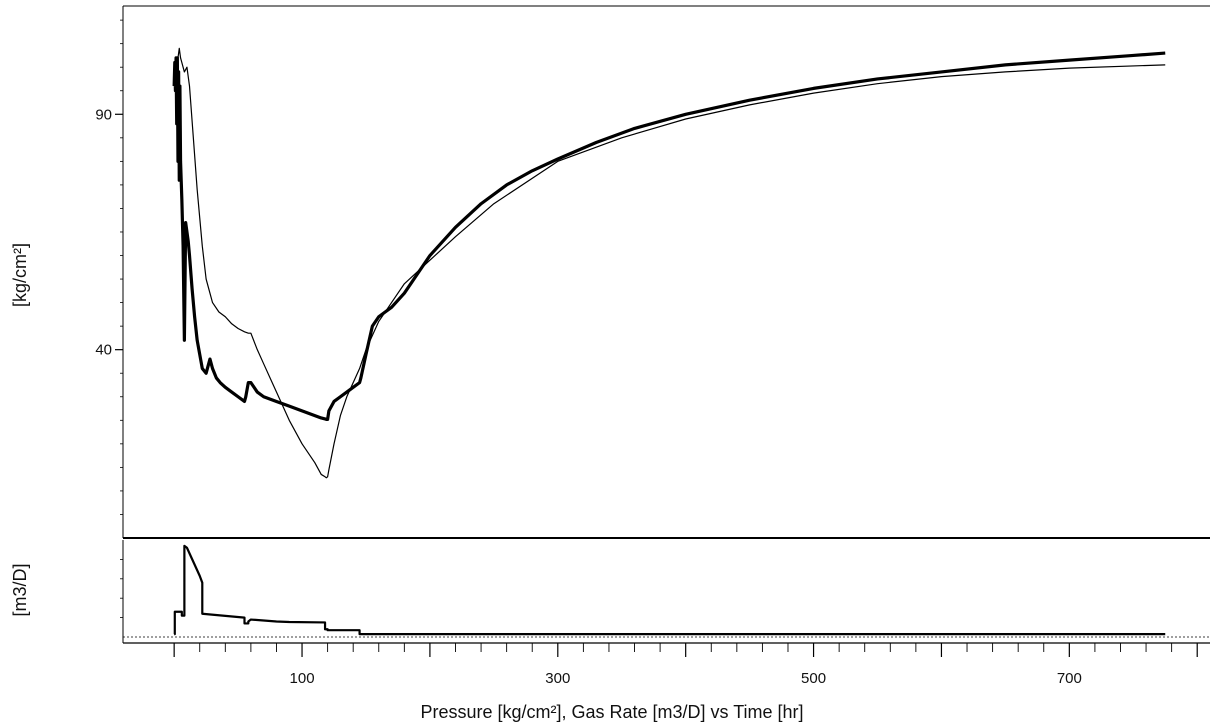 The height and width of the screenshot is (726, 1216). What do you see at coordinates (685, 650) in the screenshot?
I see `x-axis-ticks` at bounding box center [685, 650].